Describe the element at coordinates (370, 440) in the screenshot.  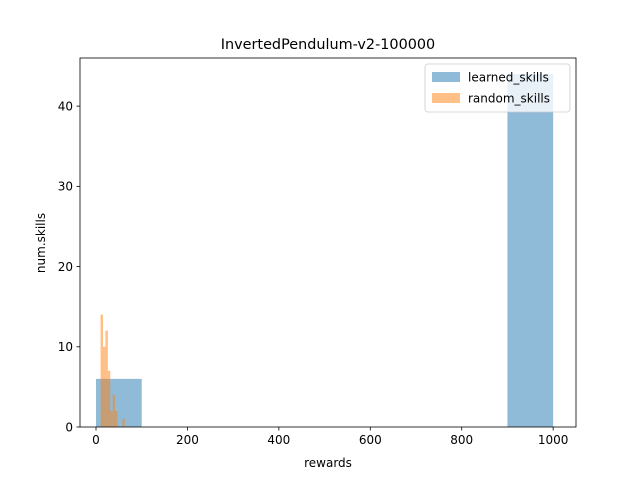
I see `x-tick-label: 600` at that location.